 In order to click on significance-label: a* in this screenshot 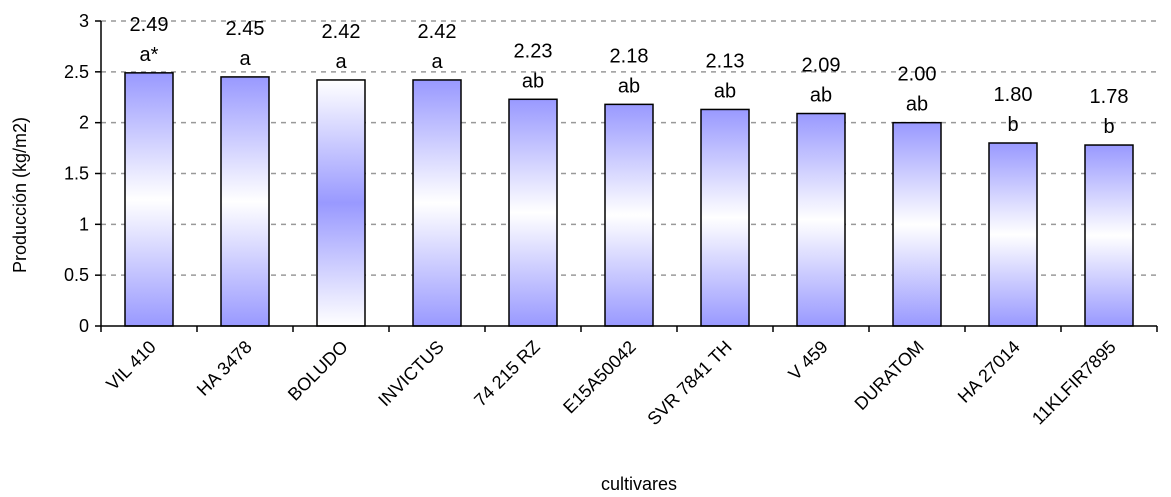, I will do `click(149, 55)`.